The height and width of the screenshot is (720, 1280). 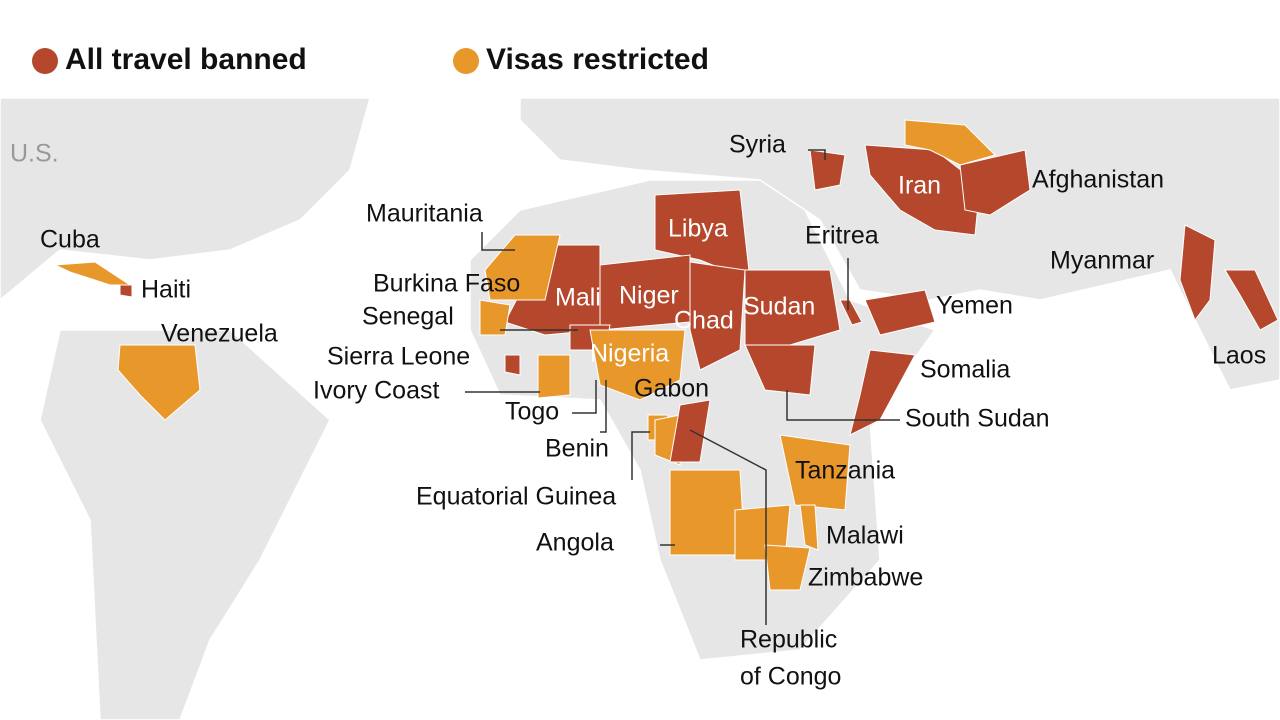 What do you see at coordinates (779, 307) in the screenshot?
I see `country-label: Sudan` at bounding box center [779, 307].